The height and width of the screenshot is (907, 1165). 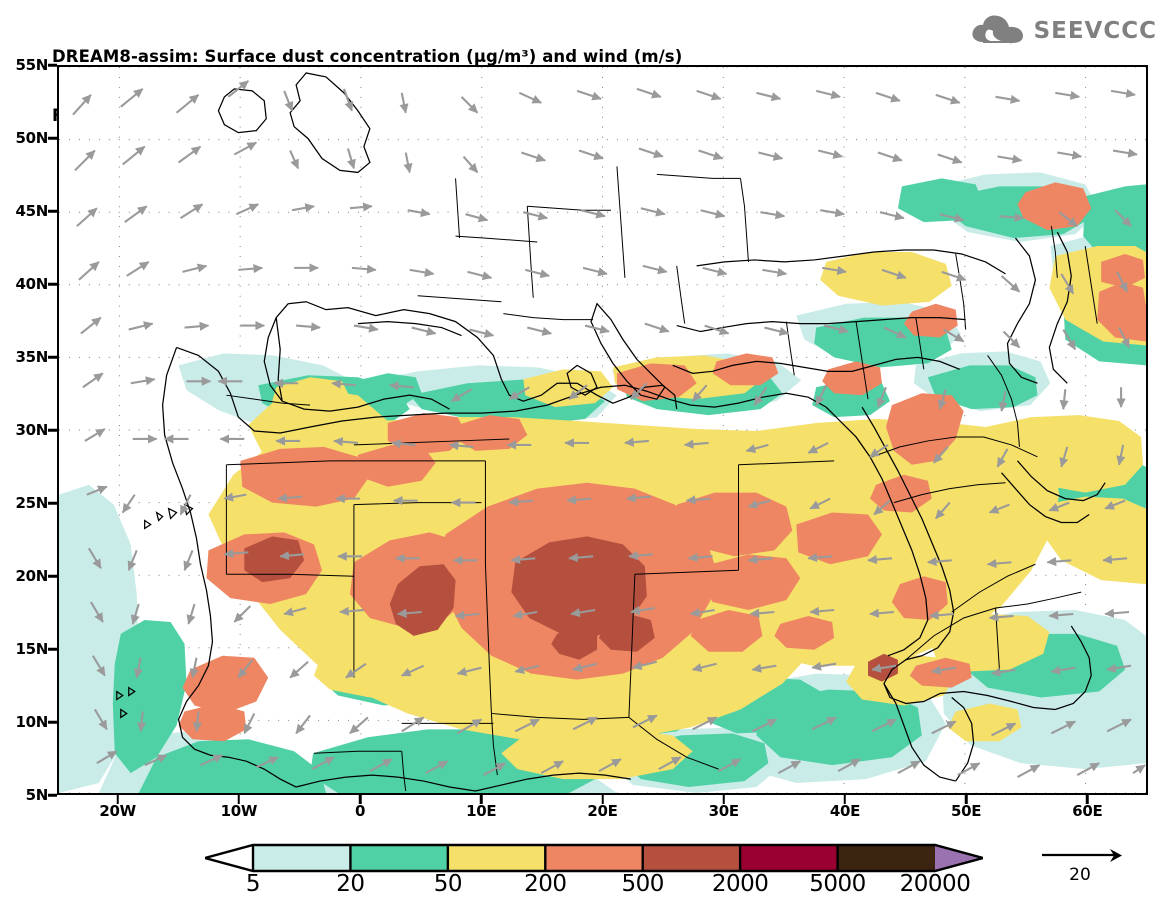 I want to click on dust-band-500-2000, so click(x=571, y=609).